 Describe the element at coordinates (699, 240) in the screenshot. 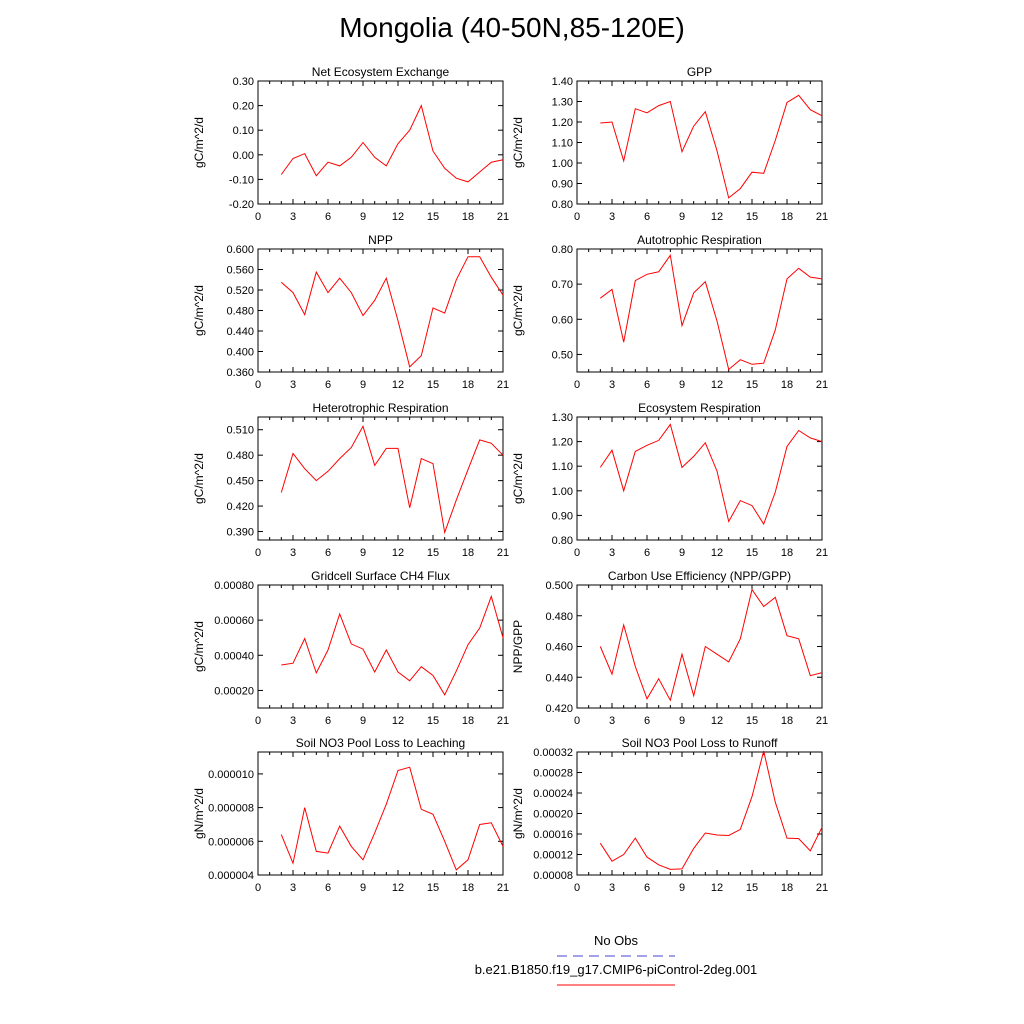

I see `plot-title: Autotrophic Respiration` at that location.